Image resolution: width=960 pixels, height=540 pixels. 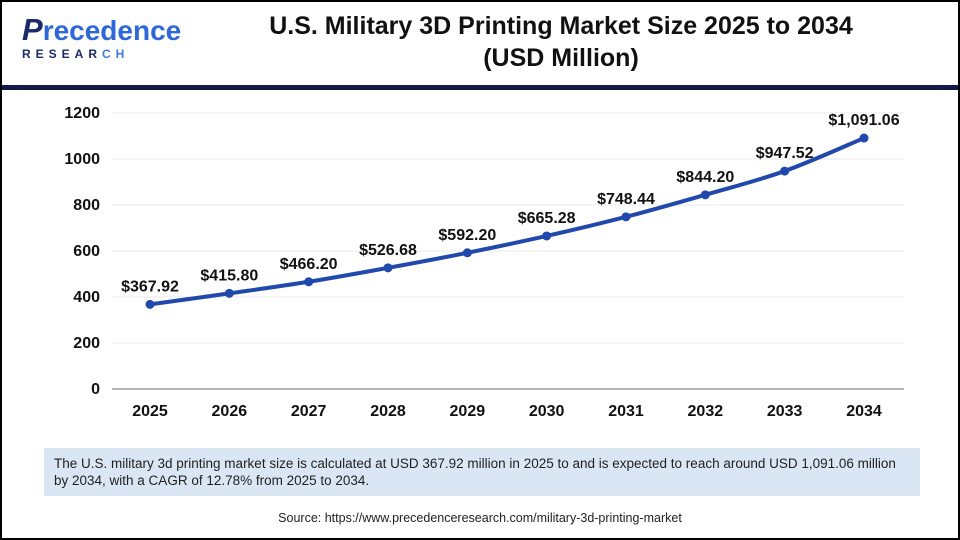 What do you see at coordinates (86, 343) in the screenshot?
I see `y-tick-label: 200` at bounding box center [86, 343].